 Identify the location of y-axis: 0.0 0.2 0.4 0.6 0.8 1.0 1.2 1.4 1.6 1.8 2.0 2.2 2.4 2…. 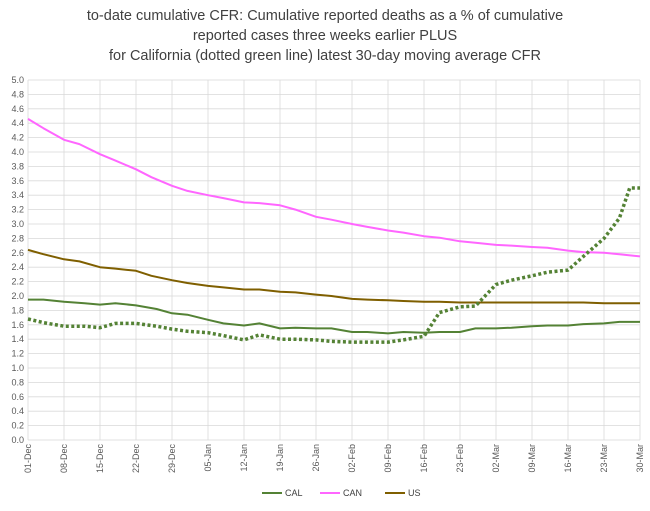
(17, 260).